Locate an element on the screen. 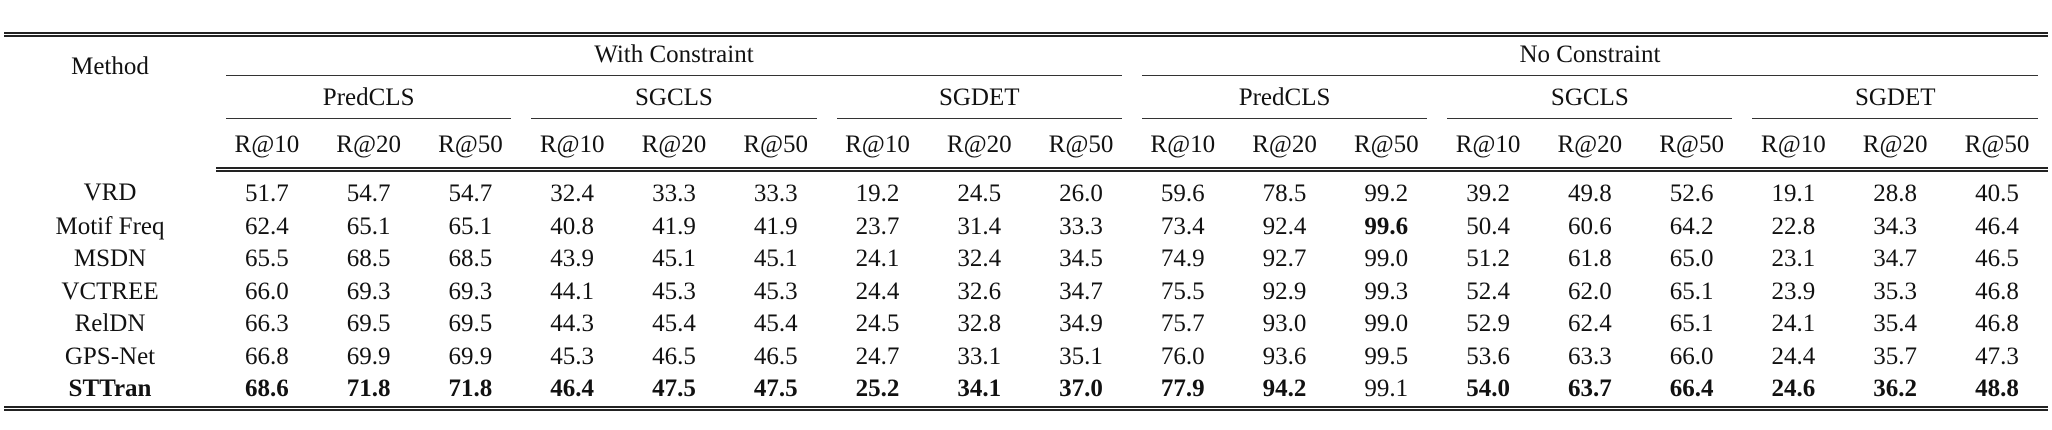 This screenshot has width=2052, height=430. cell: 60.6 is located at coordinates (1589, 226).